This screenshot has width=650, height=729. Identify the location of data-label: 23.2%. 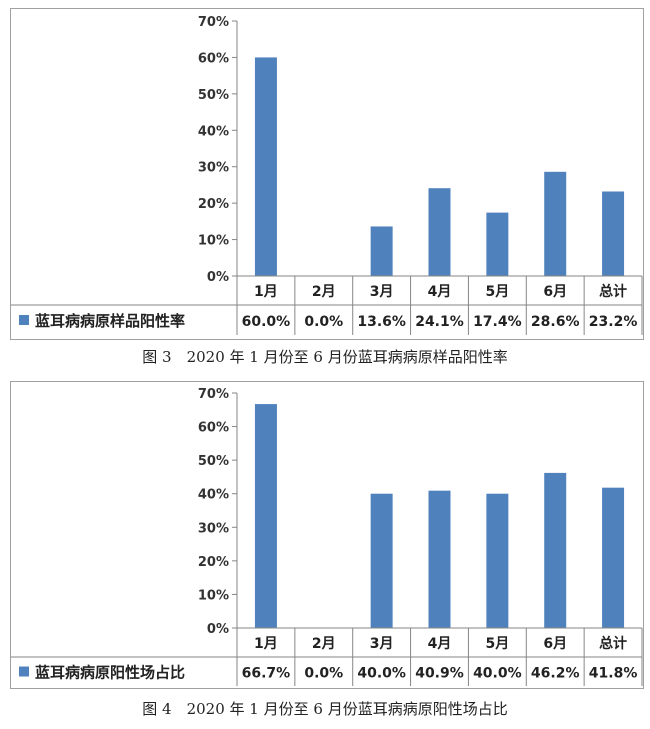
(613, 322).